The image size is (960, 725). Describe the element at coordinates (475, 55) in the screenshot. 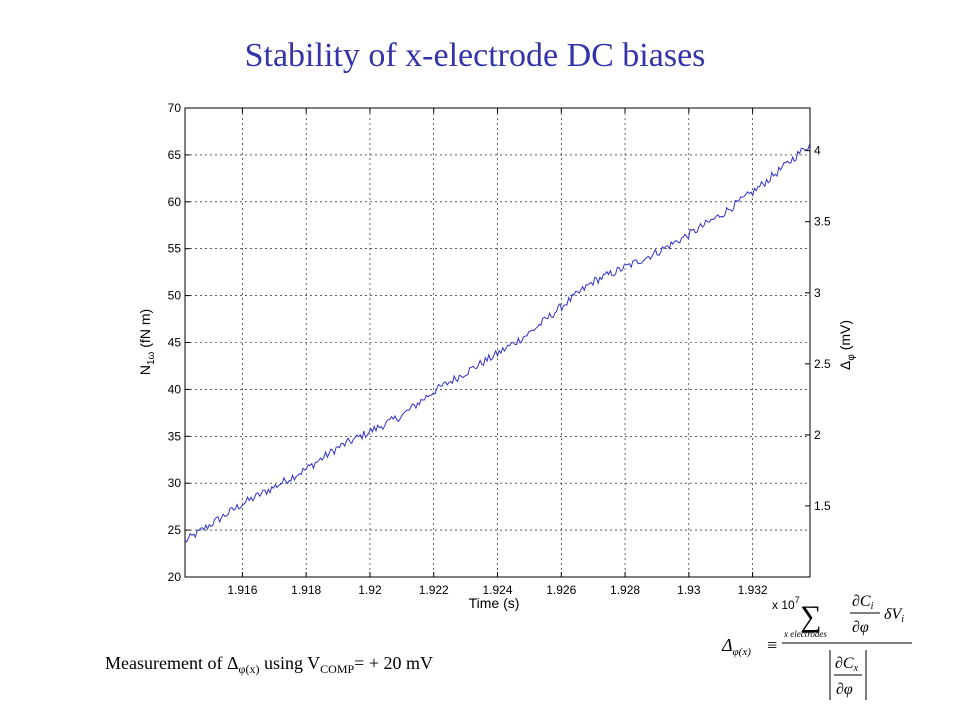

I see `slide-title: Stability of x-electrode DC biases` at that location.